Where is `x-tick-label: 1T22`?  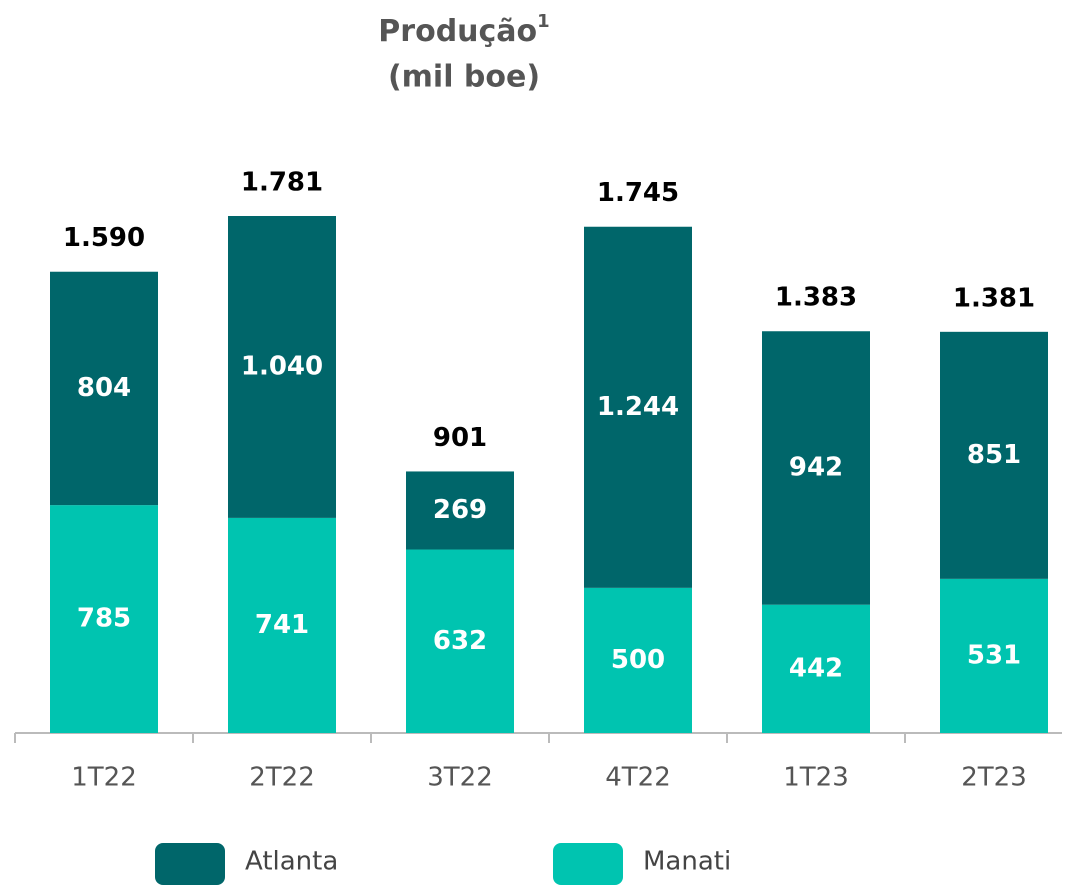
x-tick-label: 1T22 is located at coordinates (104, 778).